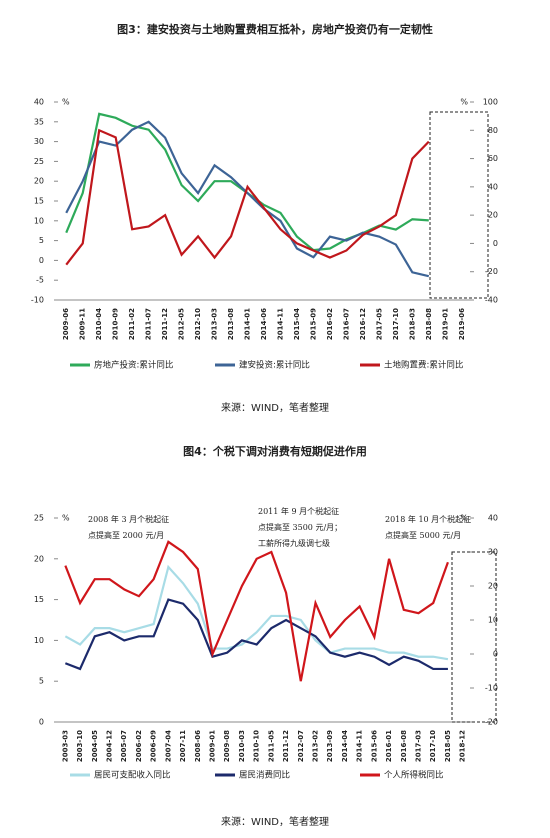  What do you see at coordinates (412, 324) in the screenshot?
I see `x-tick-label: 2018-03` at bounding box center [412, 324].